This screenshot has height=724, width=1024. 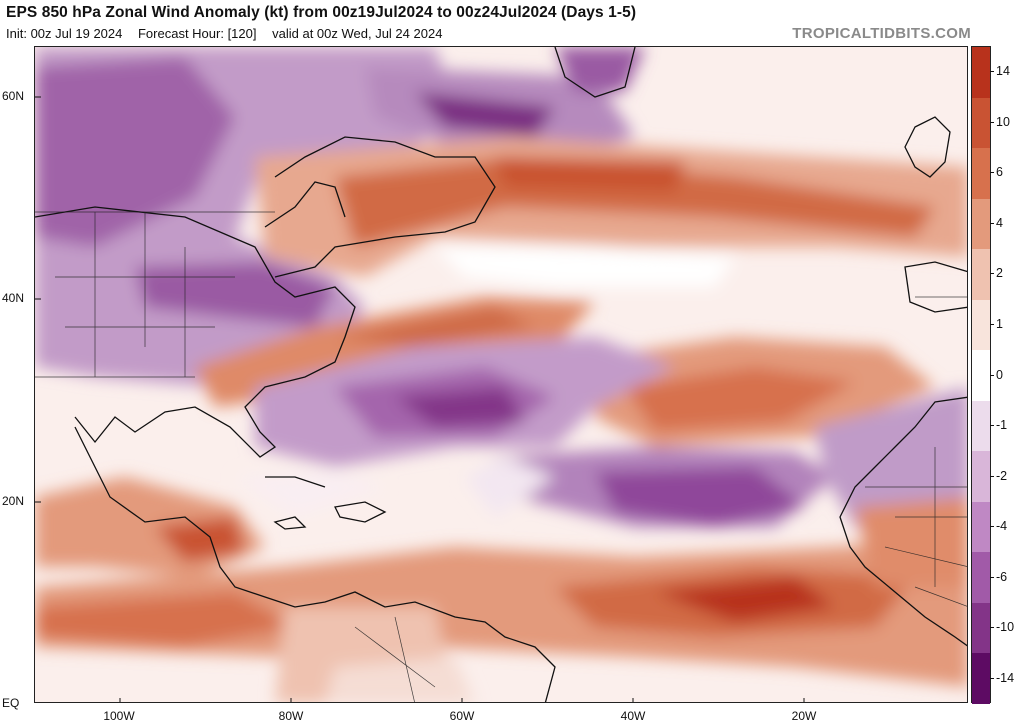 I want to click on lat-label-60n: 60N, so click(x=13, y=96).